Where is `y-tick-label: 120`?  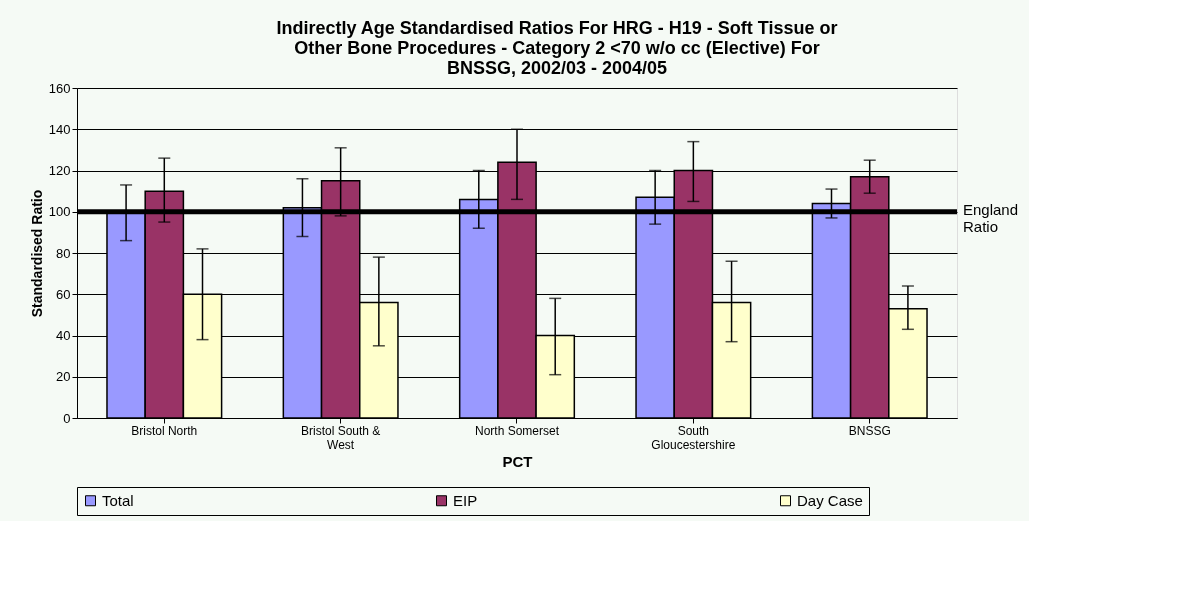
y-tick-label: 120 is located at coordinates (59, 170).